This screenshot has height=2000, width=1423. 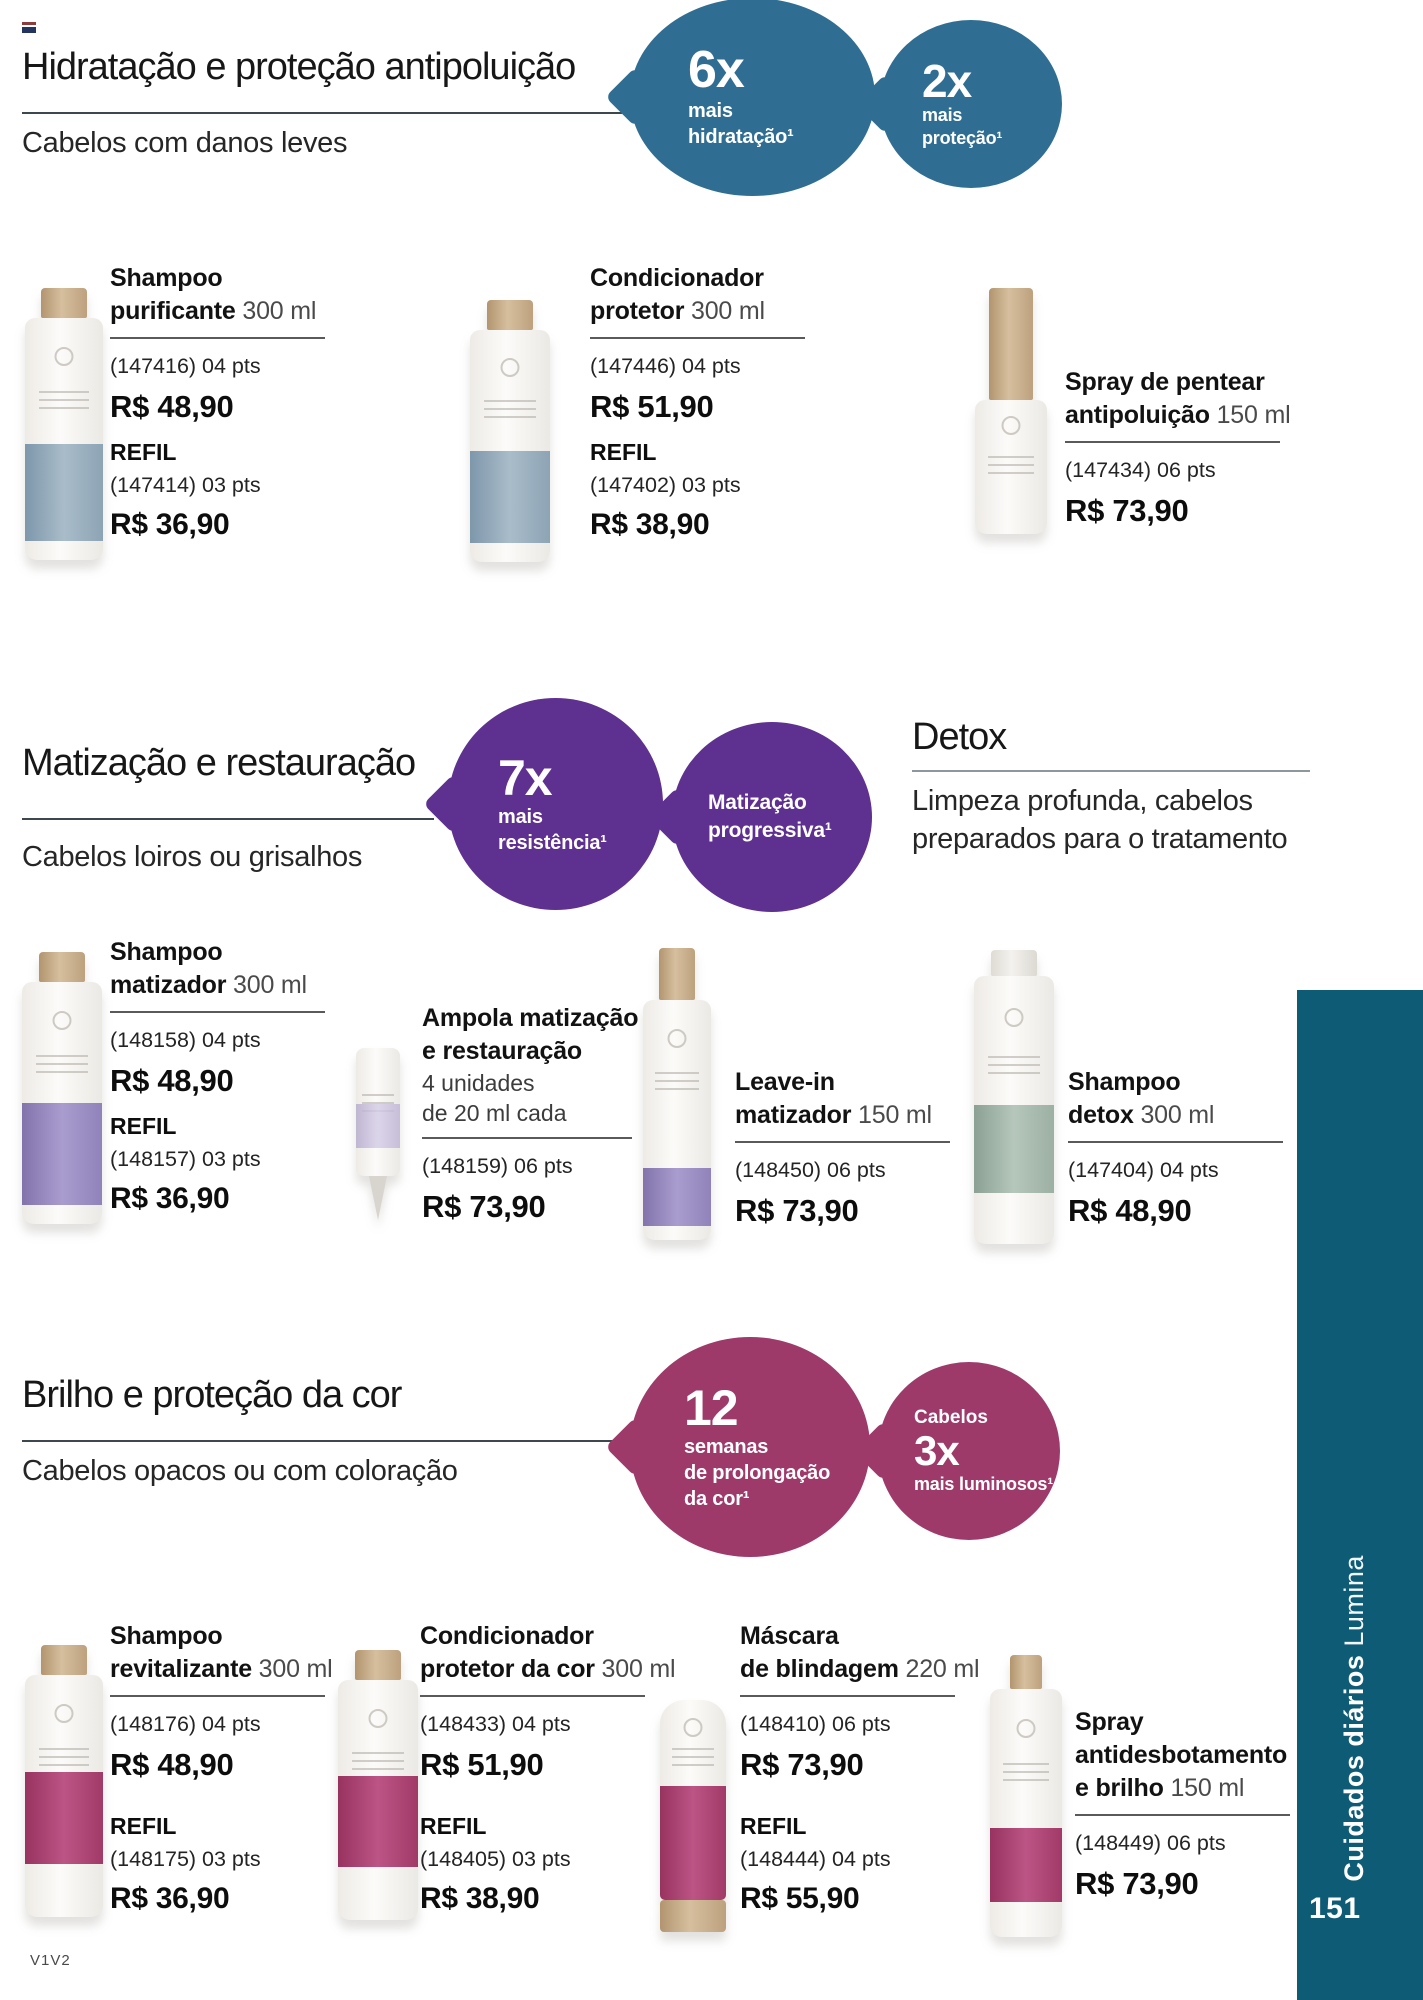 What do you see at coordinates (757, 1472) in the screenshot?
I see `badge-label: de prolongação` at bounding box center [757, 1472].